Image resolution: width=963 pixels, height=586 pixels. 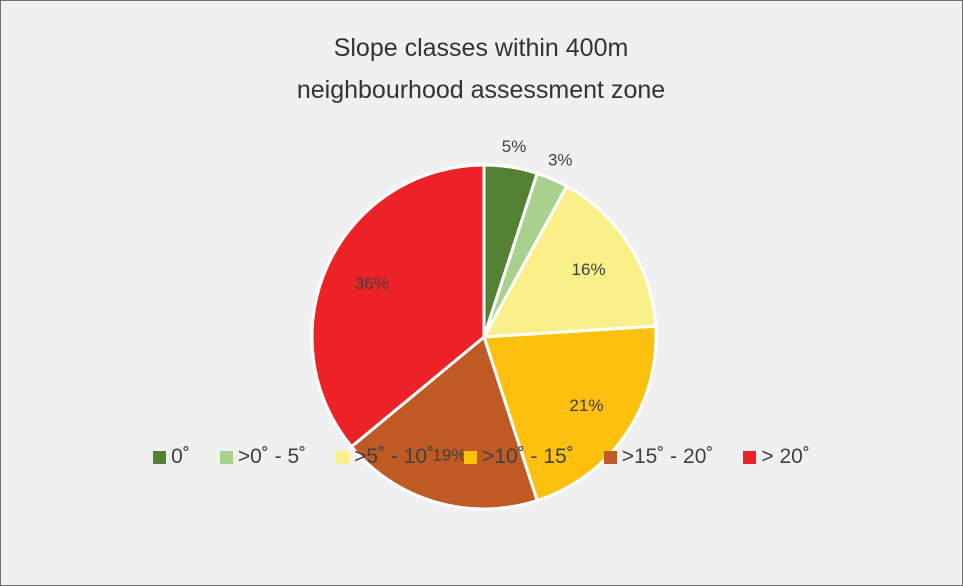 I want to click on legend-label: > 20˚, so click(x=785, y=456).